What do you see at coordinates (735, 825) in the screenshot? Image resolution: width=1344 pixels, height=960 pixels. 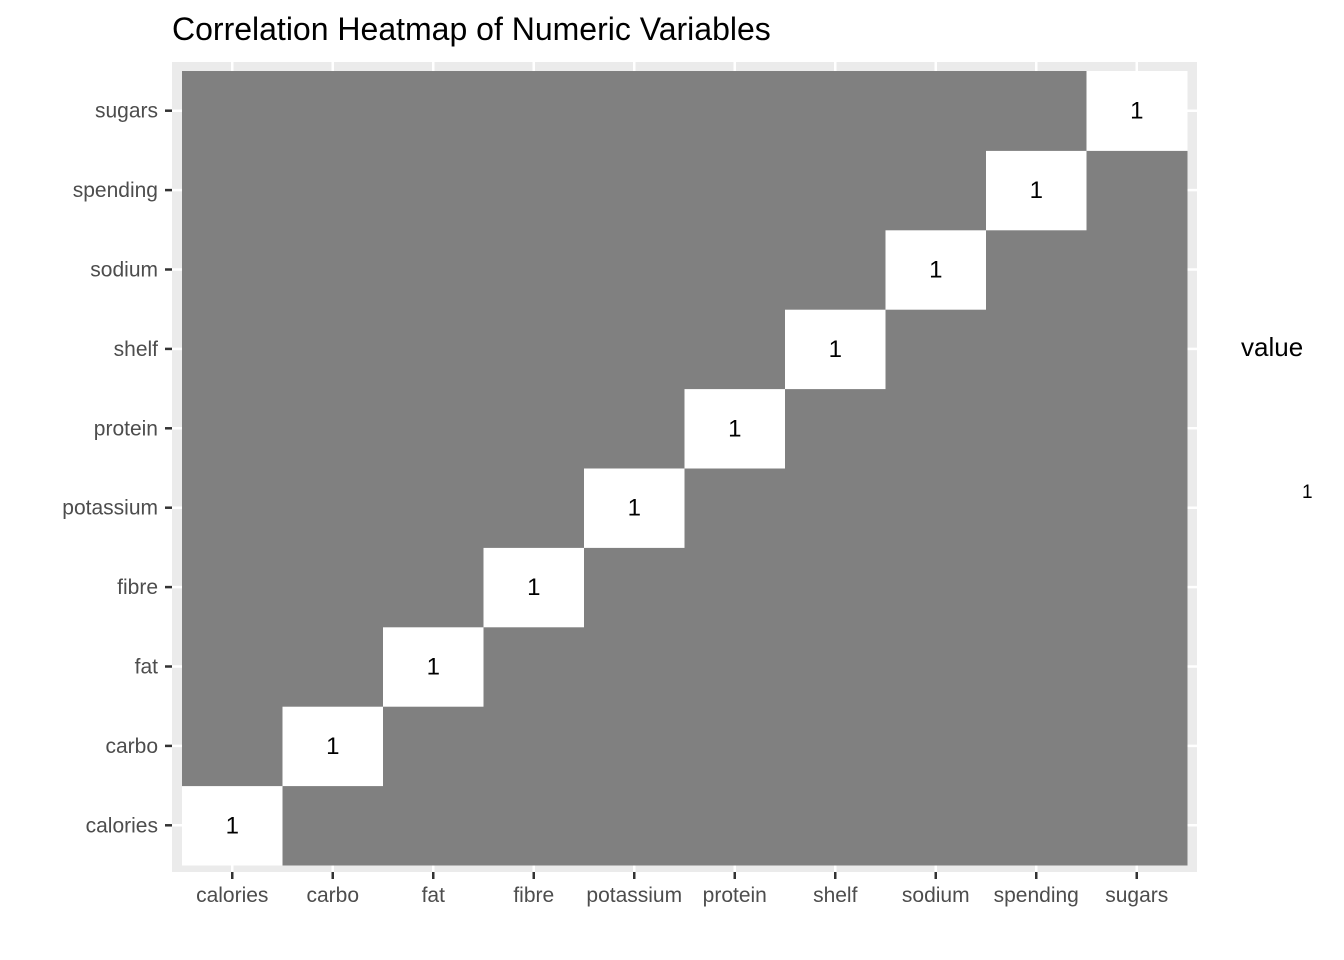 I see `heatmap-cell-protein-calories` at bounding box center [735, 825].